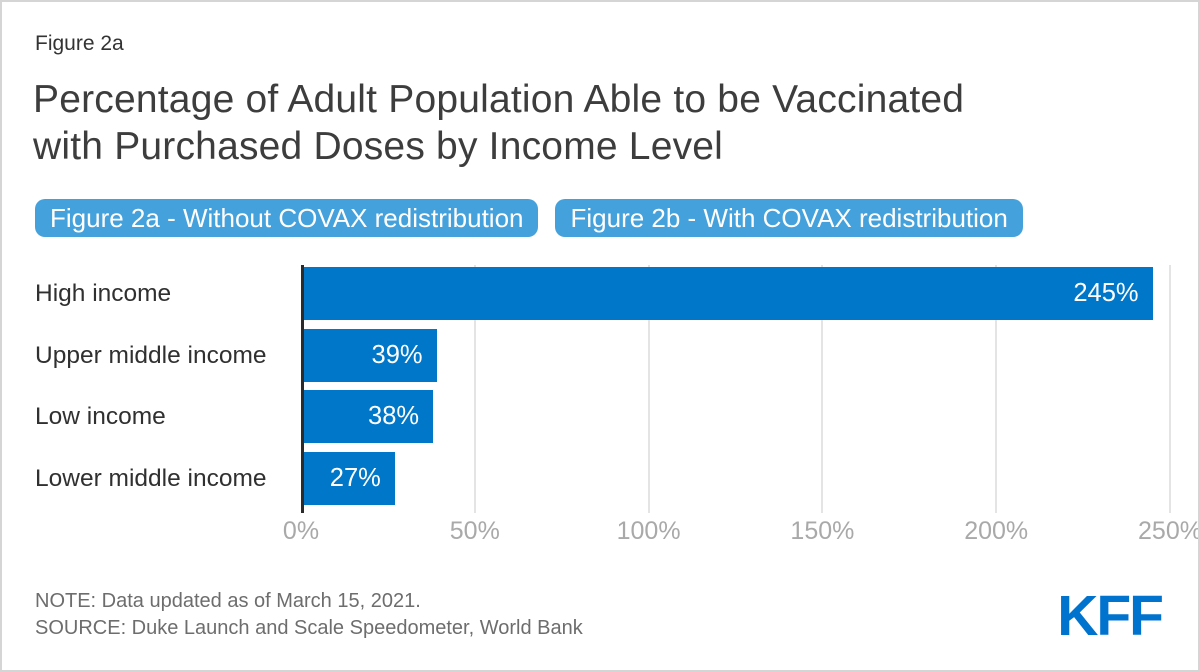 The image size is (1200, 672). What do you see at coordinates (996, 531) in the screenshot?
I see `x-tick-label: 200%` at bounding box center [996, 531].